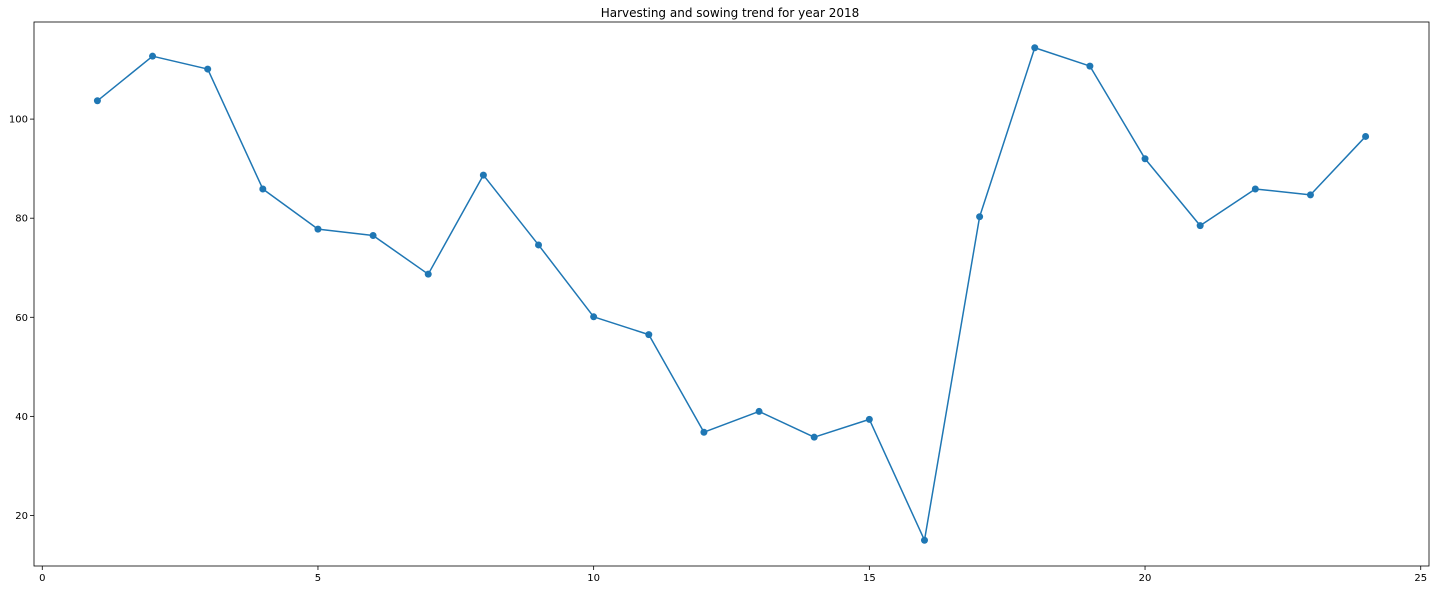  Describe the element at coordinates (1145, 578) in the screenshot. I see `x-tick-label: 20` at that location.